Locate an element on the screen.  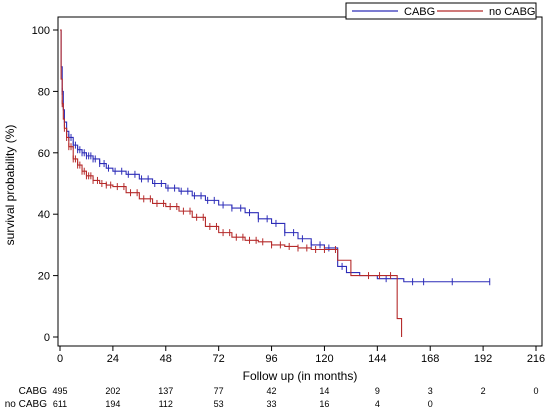
risk-cell: 202 is located at coordinates (112, 391).